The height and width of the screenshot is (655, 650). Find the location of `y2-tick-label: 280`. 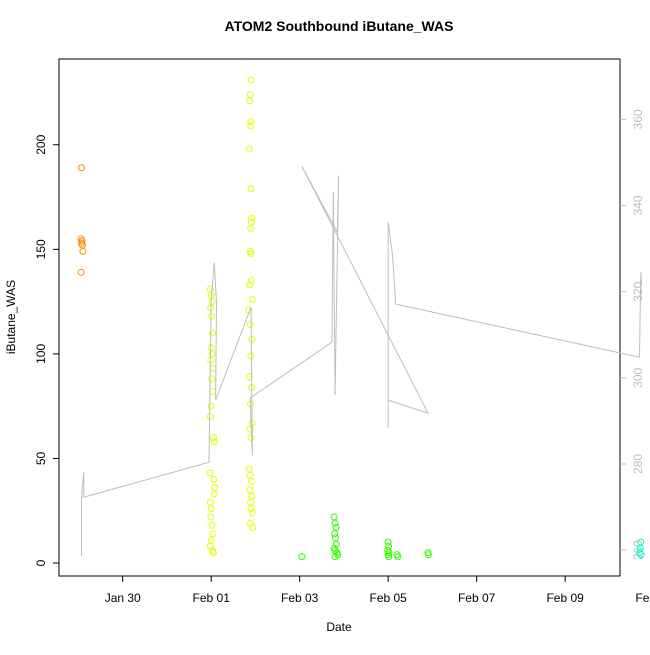

y2-tick-label: 280 is located at coordinates (638, 464).